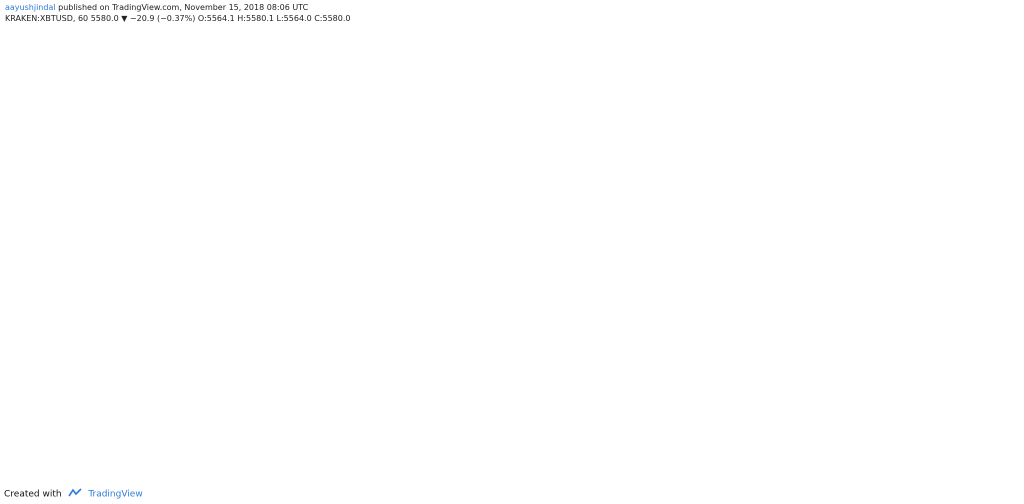 The height and width of the screenshot is (504, 1024). I want to click on tradingview-brand: TradingView, so click(115, 494).